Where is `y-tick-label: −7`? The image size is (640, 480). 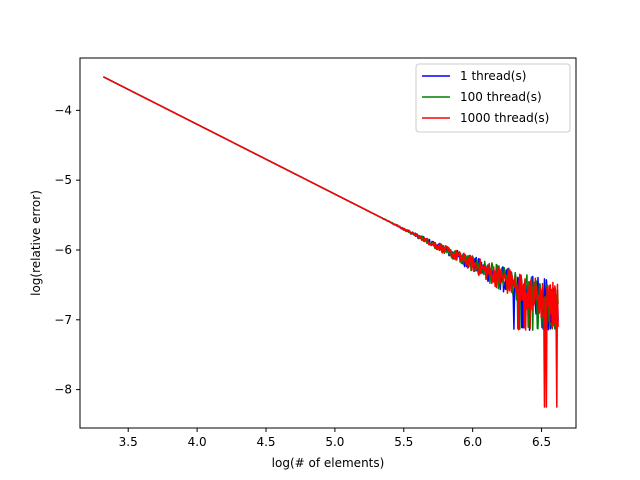 y-tick-label: −7 is located at coordinates (63, 320).